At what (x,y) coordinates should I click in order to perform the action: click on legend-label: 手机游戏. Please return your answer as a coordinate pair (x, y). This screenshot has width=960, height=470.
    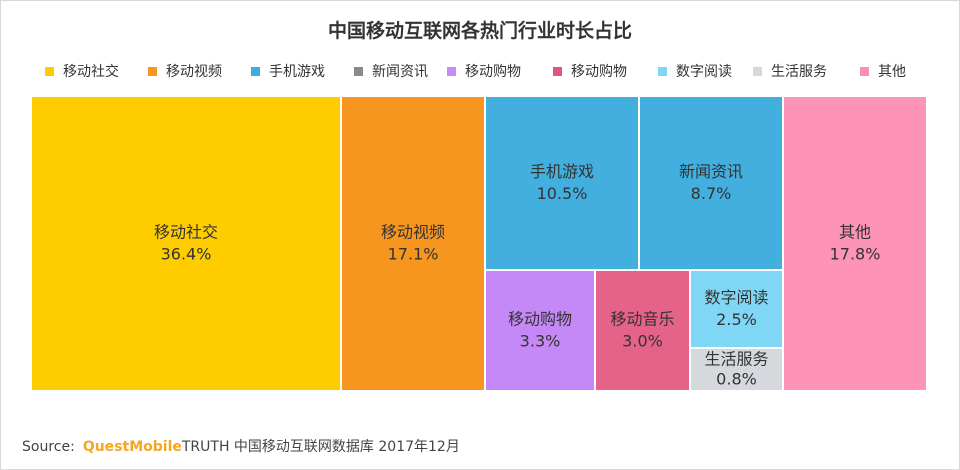
    Looking at the image, I should click on (297, 72).